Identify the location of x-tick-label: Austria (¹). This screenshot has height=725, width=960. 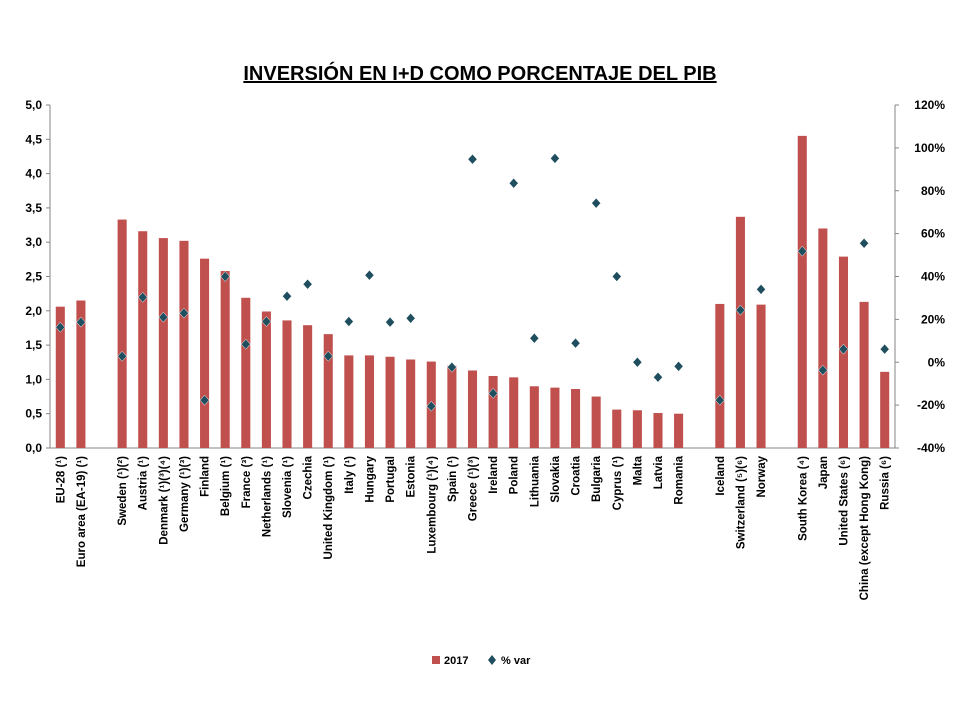
(144, 483).